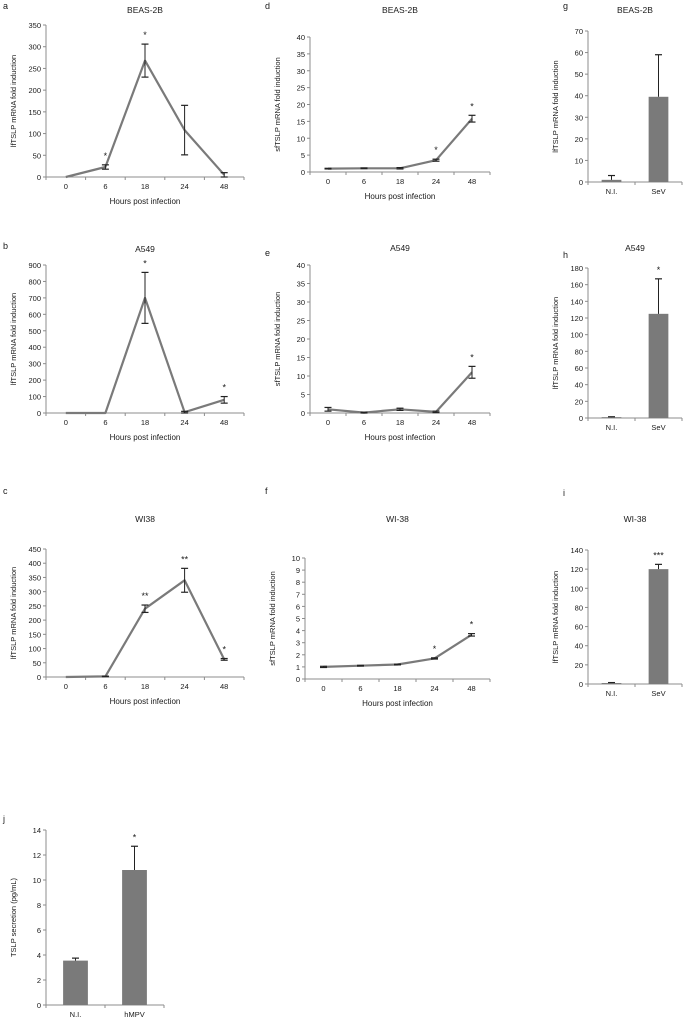  I want to click on panel-letter: b, so click(5, 246).